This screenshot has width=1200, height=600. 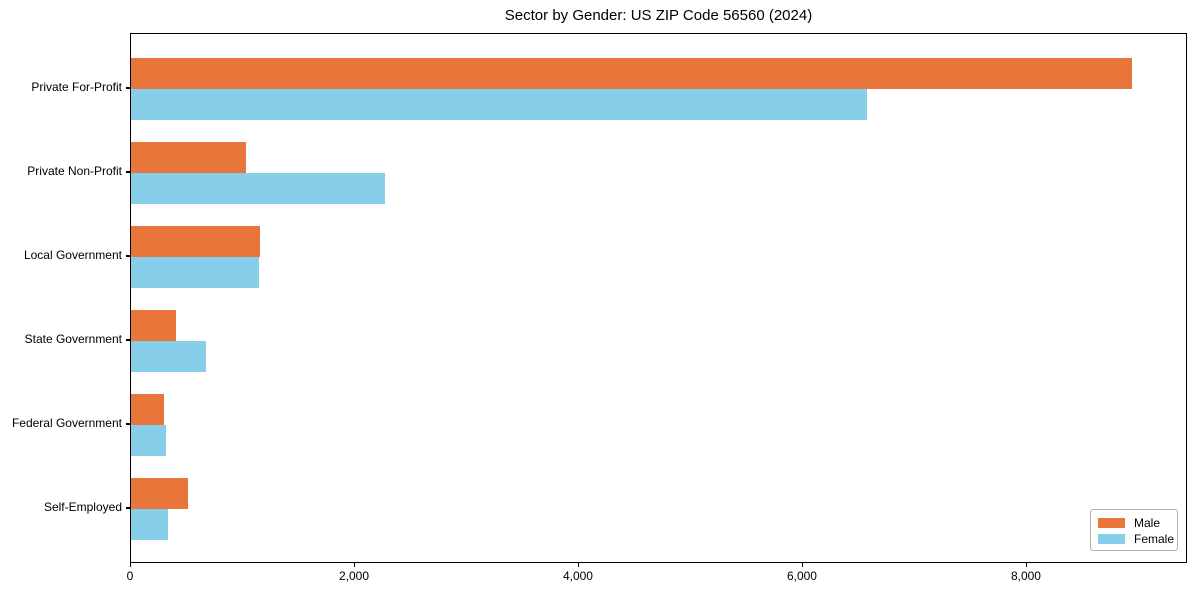 I want to click on y-axis-label-private-non-profit: Private Non-Profit, so click(x=74, y=171).